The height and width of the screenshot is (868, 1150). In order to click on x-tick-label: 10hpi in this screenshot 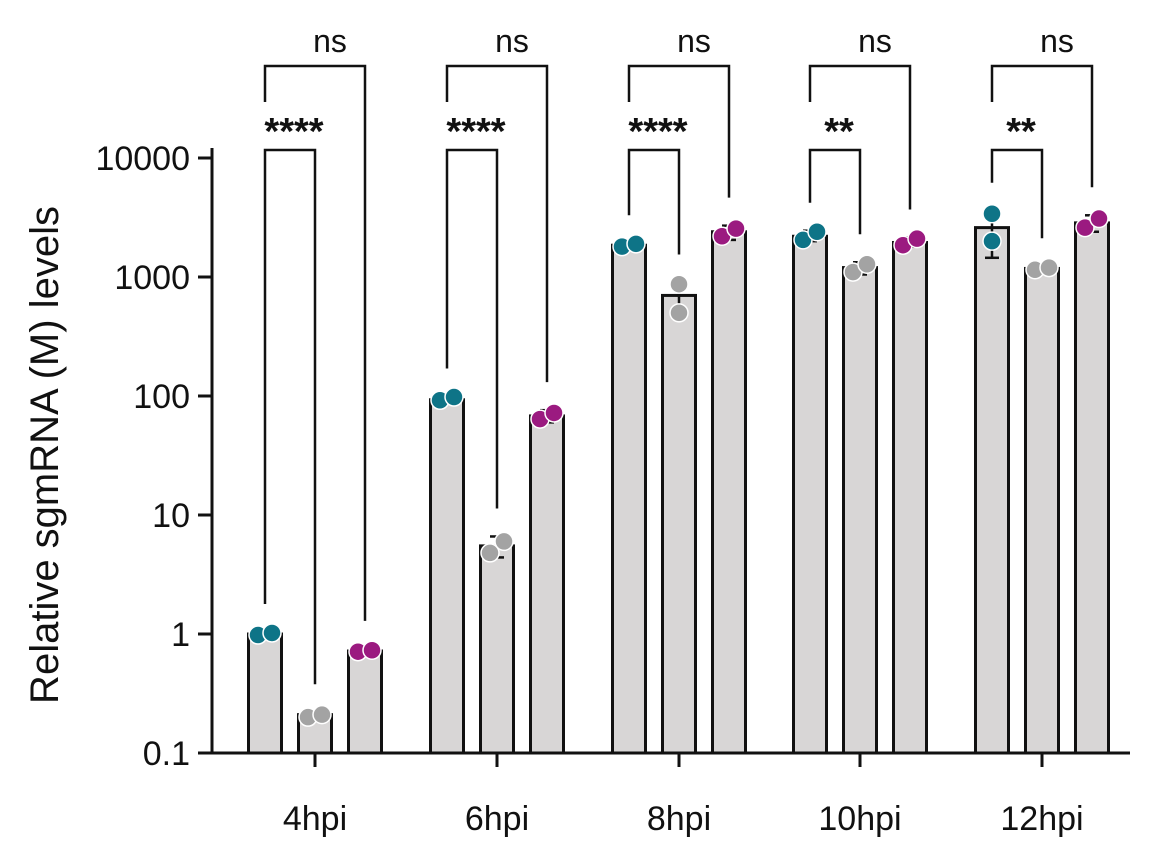, I will do `click(859, 819)`.